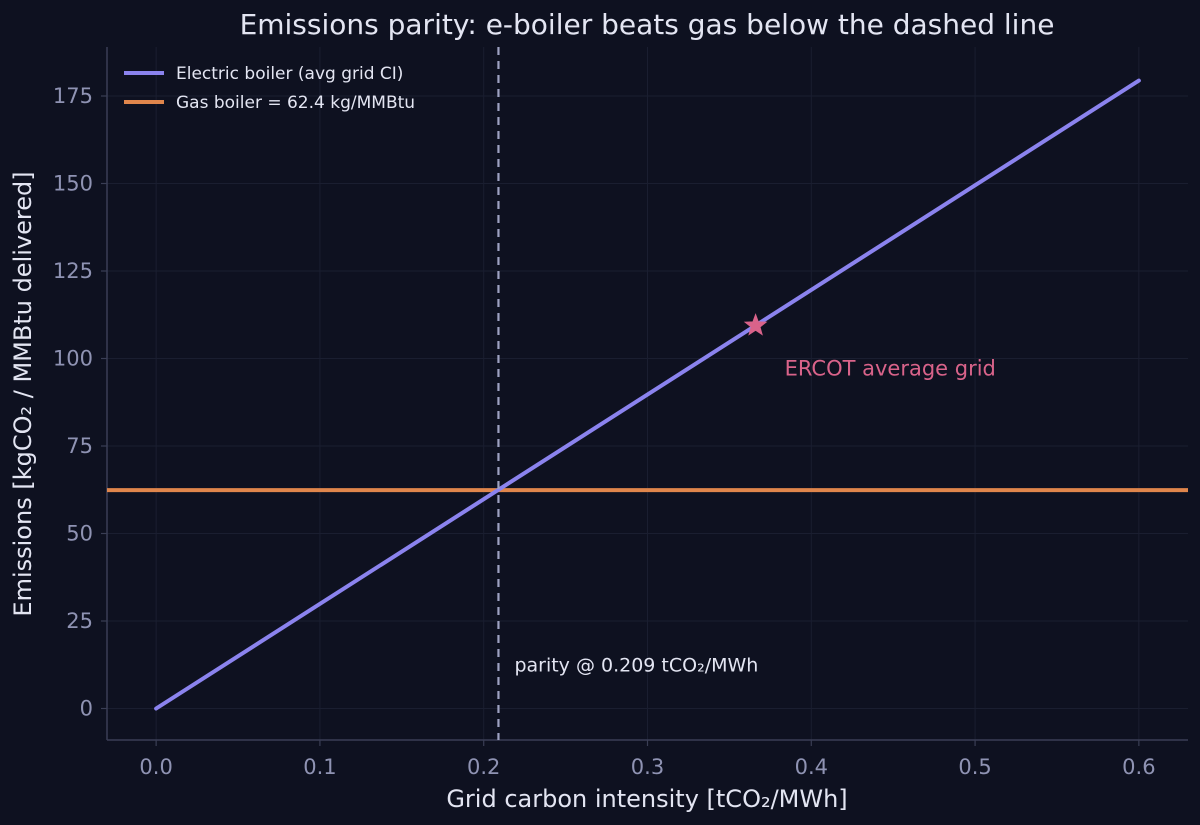 This screenshot has width=1200, height=825. Describe the element at coordinates (755, 324) in the screenshot. I see `ercot-star-marker` at that location.